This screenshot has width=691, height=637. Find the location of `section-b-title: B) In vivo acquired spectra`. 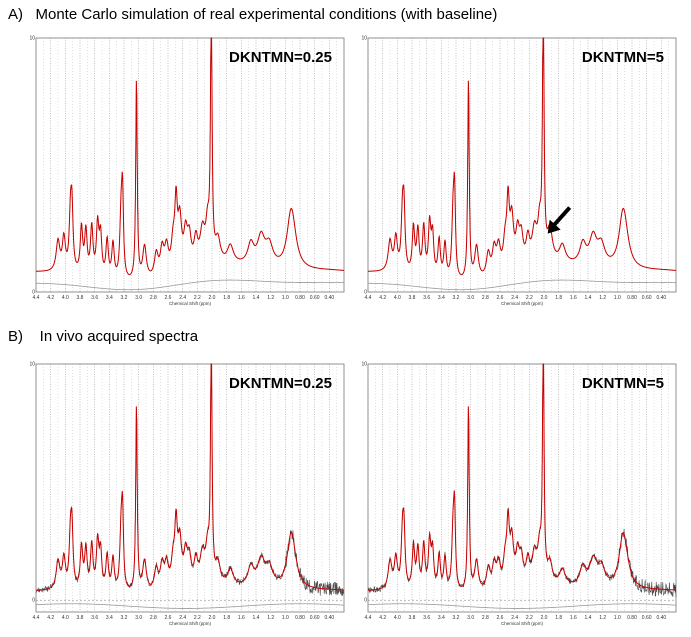

section-b-title: B) In vivo acquired spectra is located at coordinates (103, 336).